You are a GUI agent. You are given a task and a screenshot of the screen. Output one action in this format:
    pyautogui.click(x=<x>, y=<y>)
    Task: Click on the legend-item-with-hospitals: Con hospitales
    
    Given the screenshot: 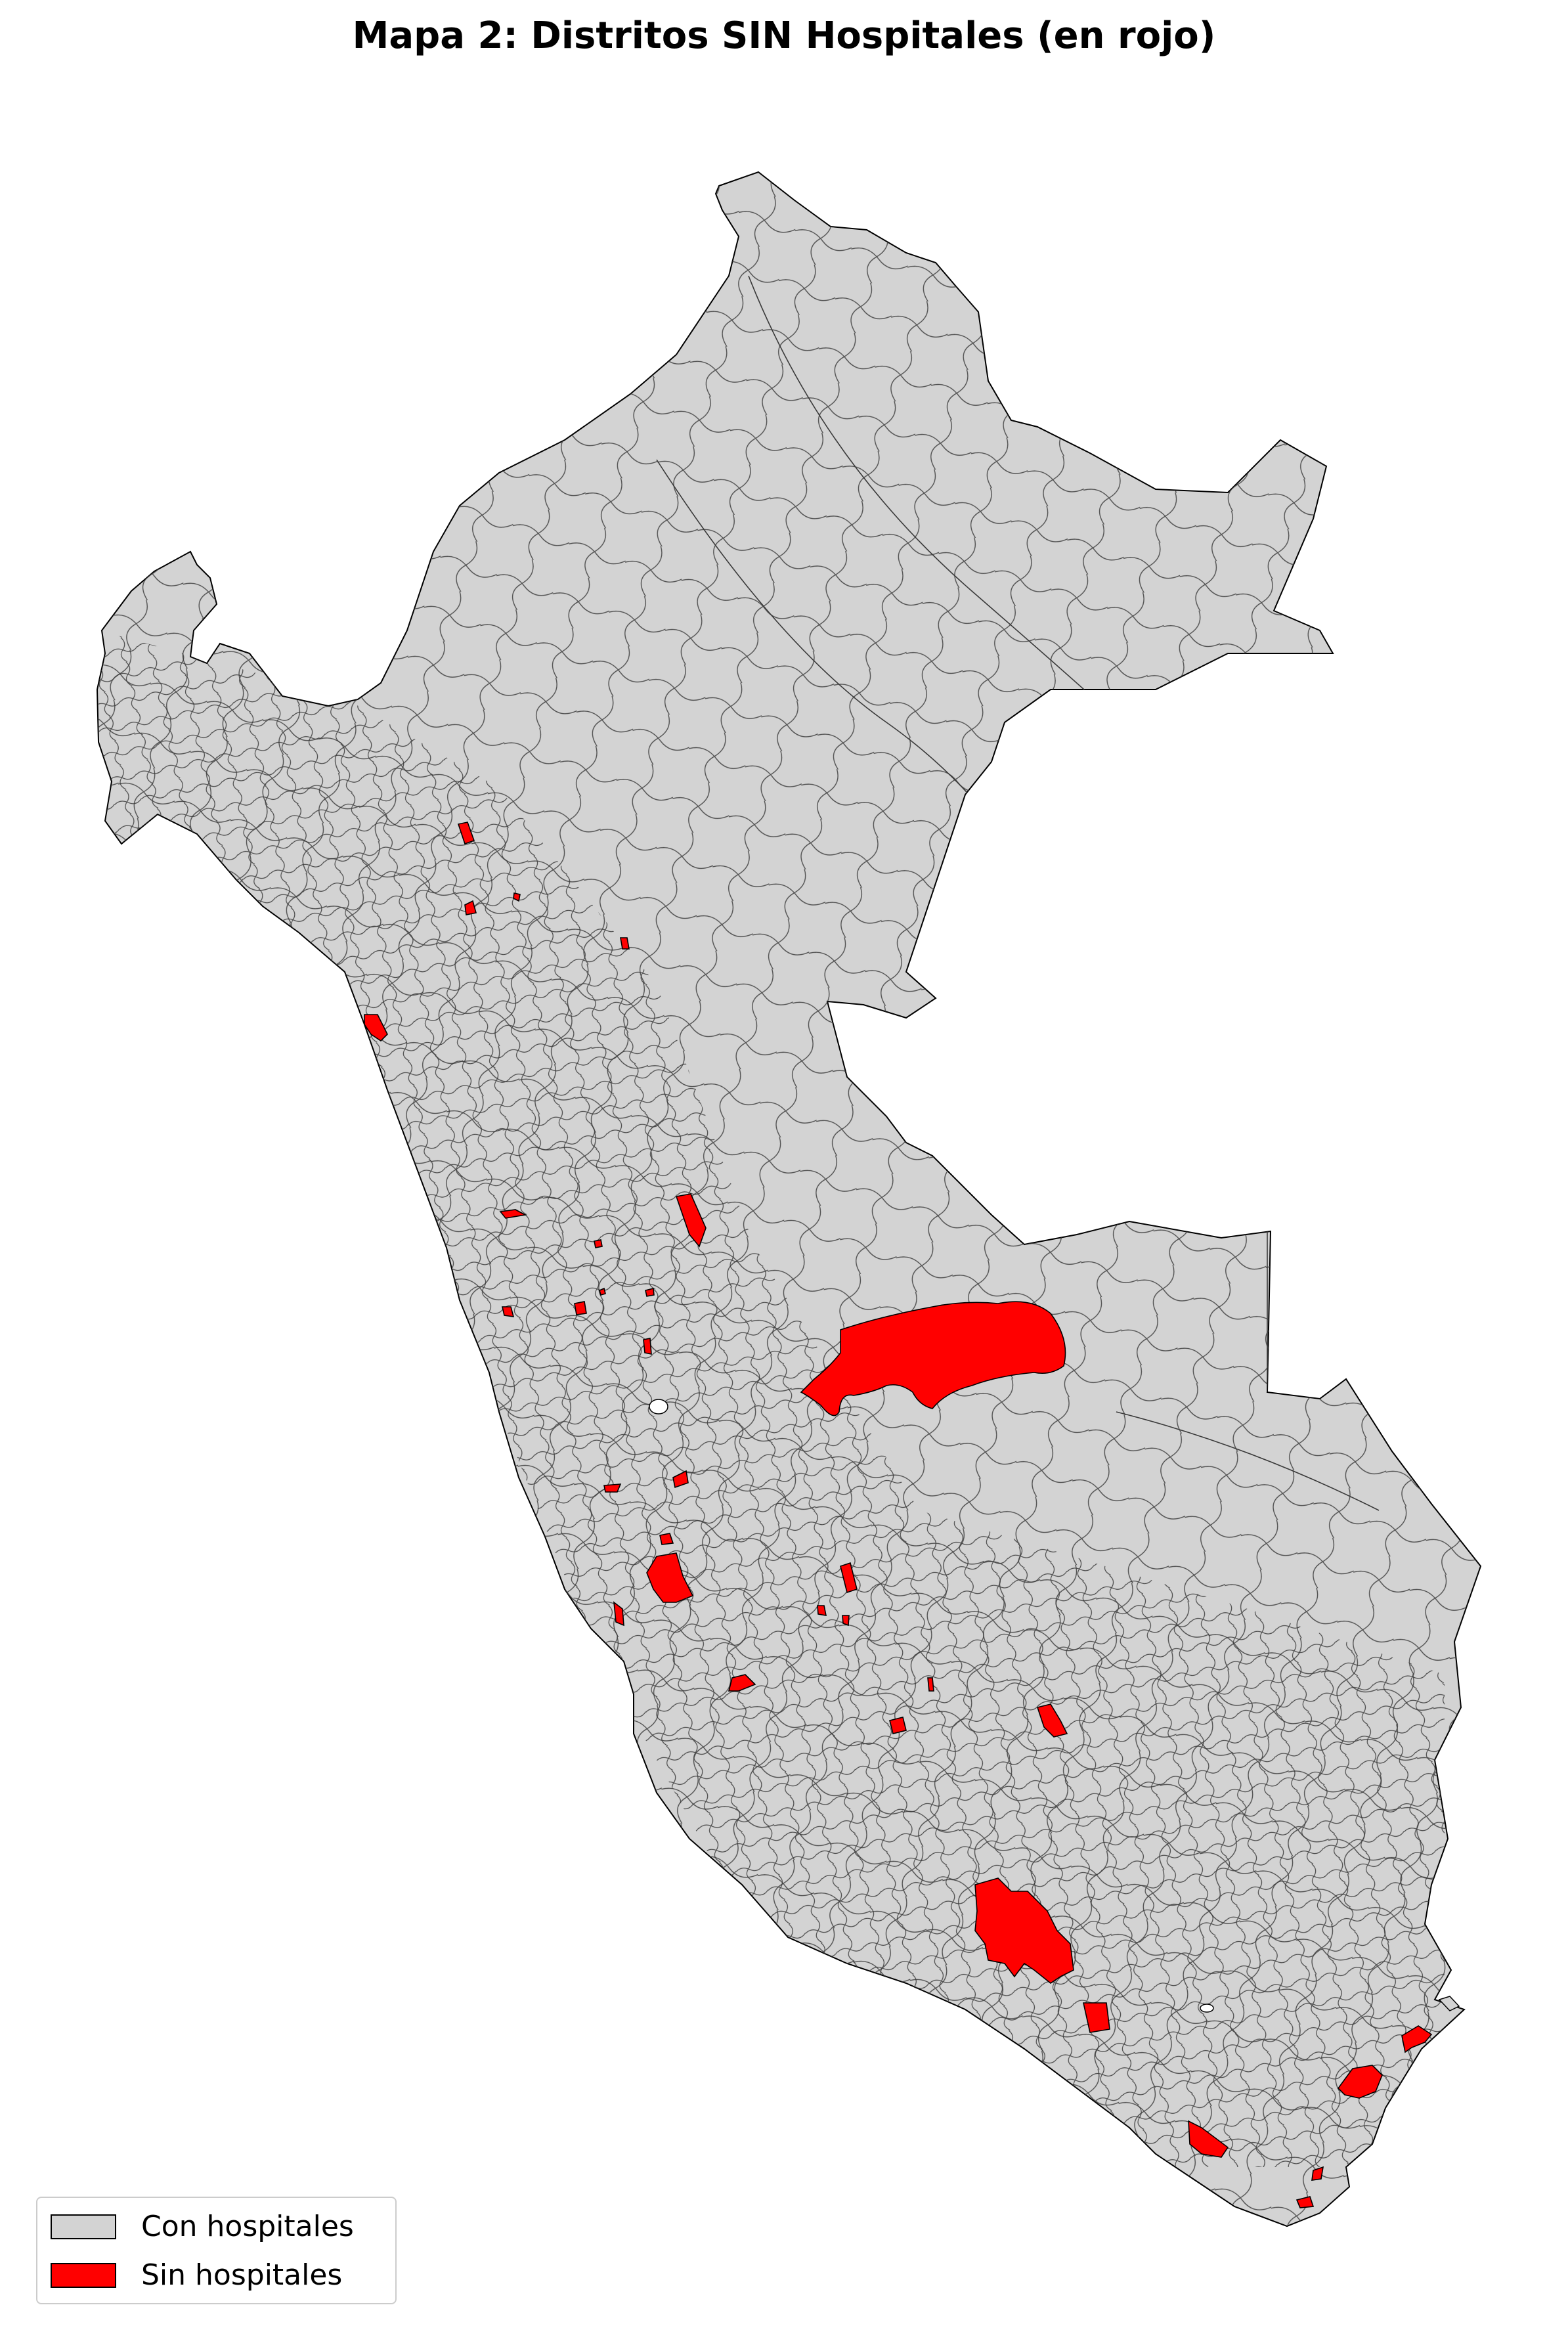 What is the action you would take?
    pyautogui.click(x=203, y=2226)
    